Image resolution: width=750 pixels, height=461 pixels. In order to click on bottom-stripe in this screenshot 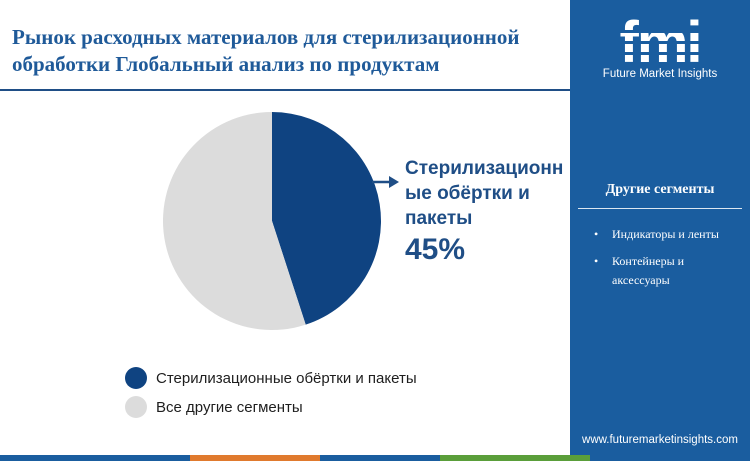, I will do `click(375, 458)`.